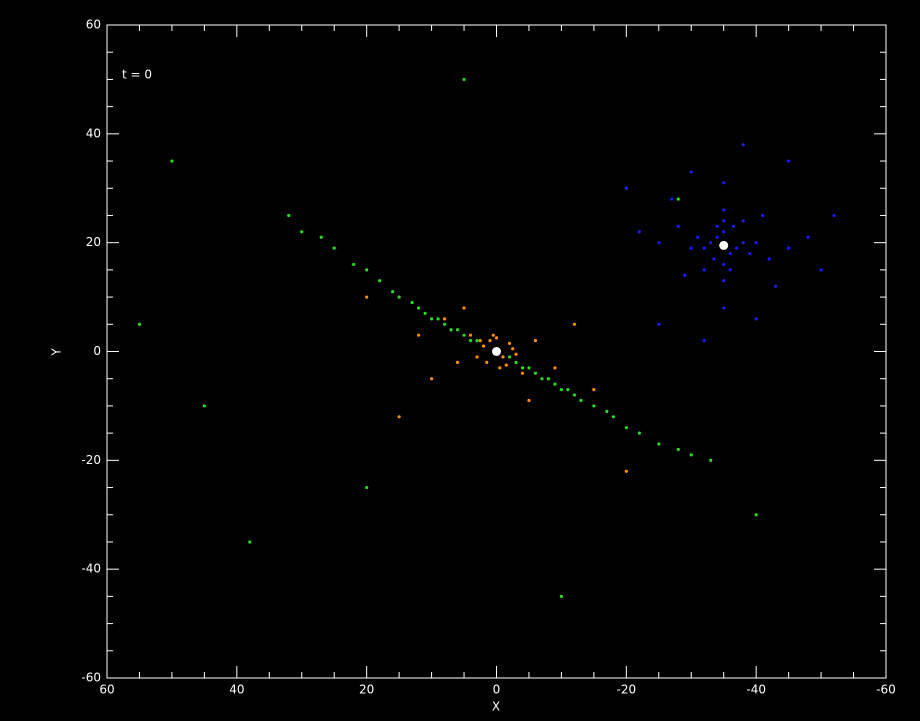 Image resolution: width=920 pixels, height=721 pixels. I want to click on x-tick-label: 20, so click(366, 690).